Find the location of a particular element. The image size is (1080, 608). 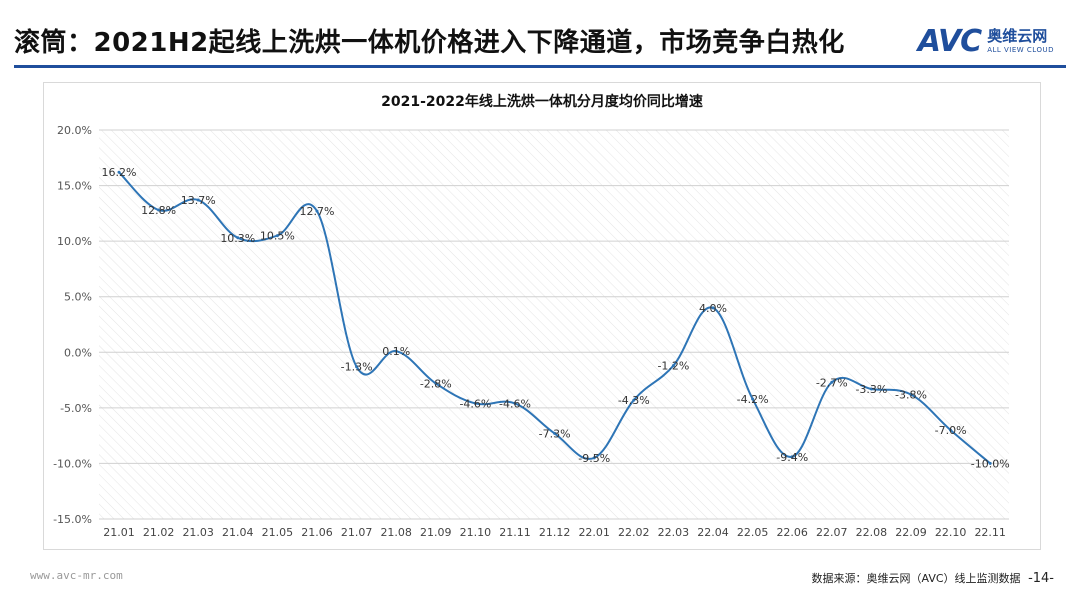

x-tick-label: 21.01 is located at coordinates (119, 532).